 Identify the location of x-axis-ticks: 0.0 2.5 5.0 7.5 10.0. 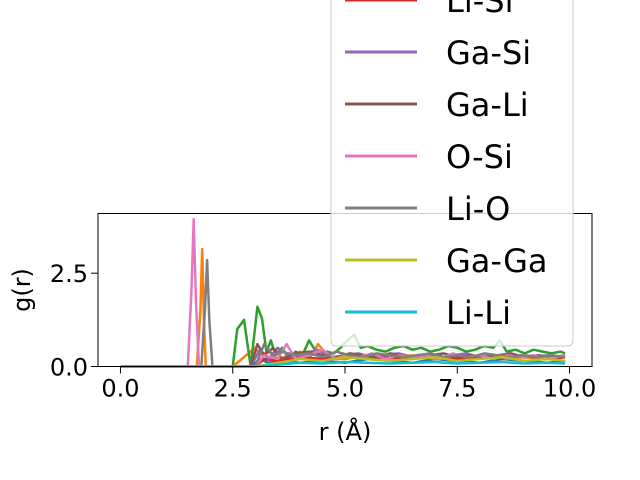
(348, 384).